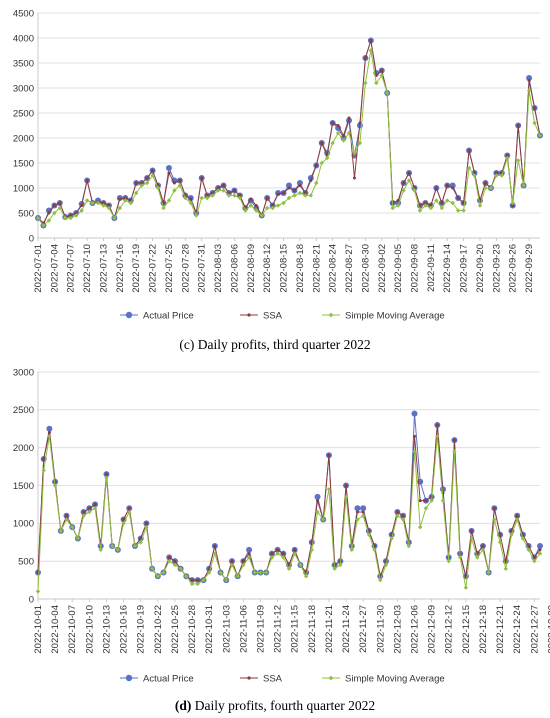 This screenshot has height=718, width=550. What do you see at coordinates (398, 268) in the screenshot?
I see `x-tick-label: 2022-09-05` at bounding box center [398, 268].